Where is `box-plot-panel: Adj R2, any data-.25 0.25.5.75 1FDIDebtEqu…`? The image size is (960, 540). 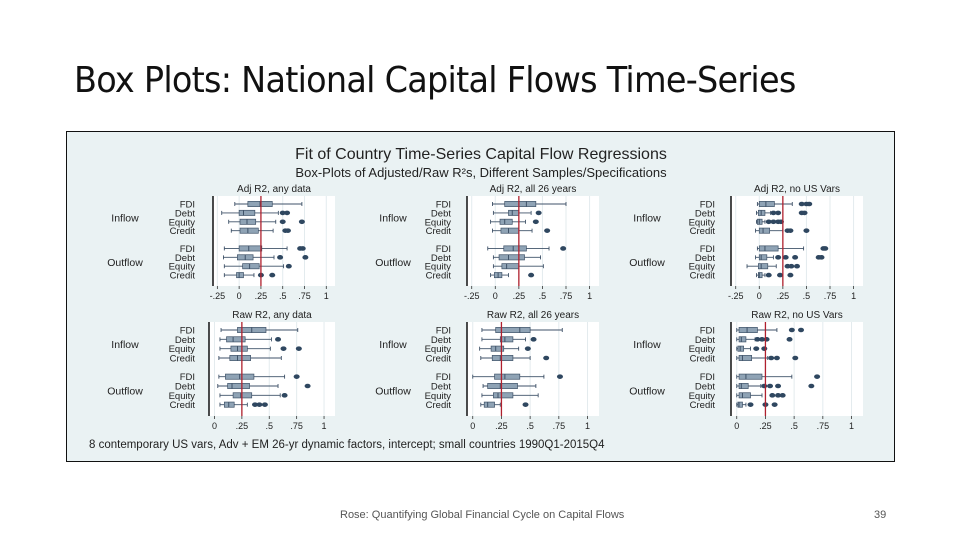 box-plot-panel: Adj R2, any data-.25 0.25.5.75 1FDIDebtEqu… is located at coordinates (221, 242).